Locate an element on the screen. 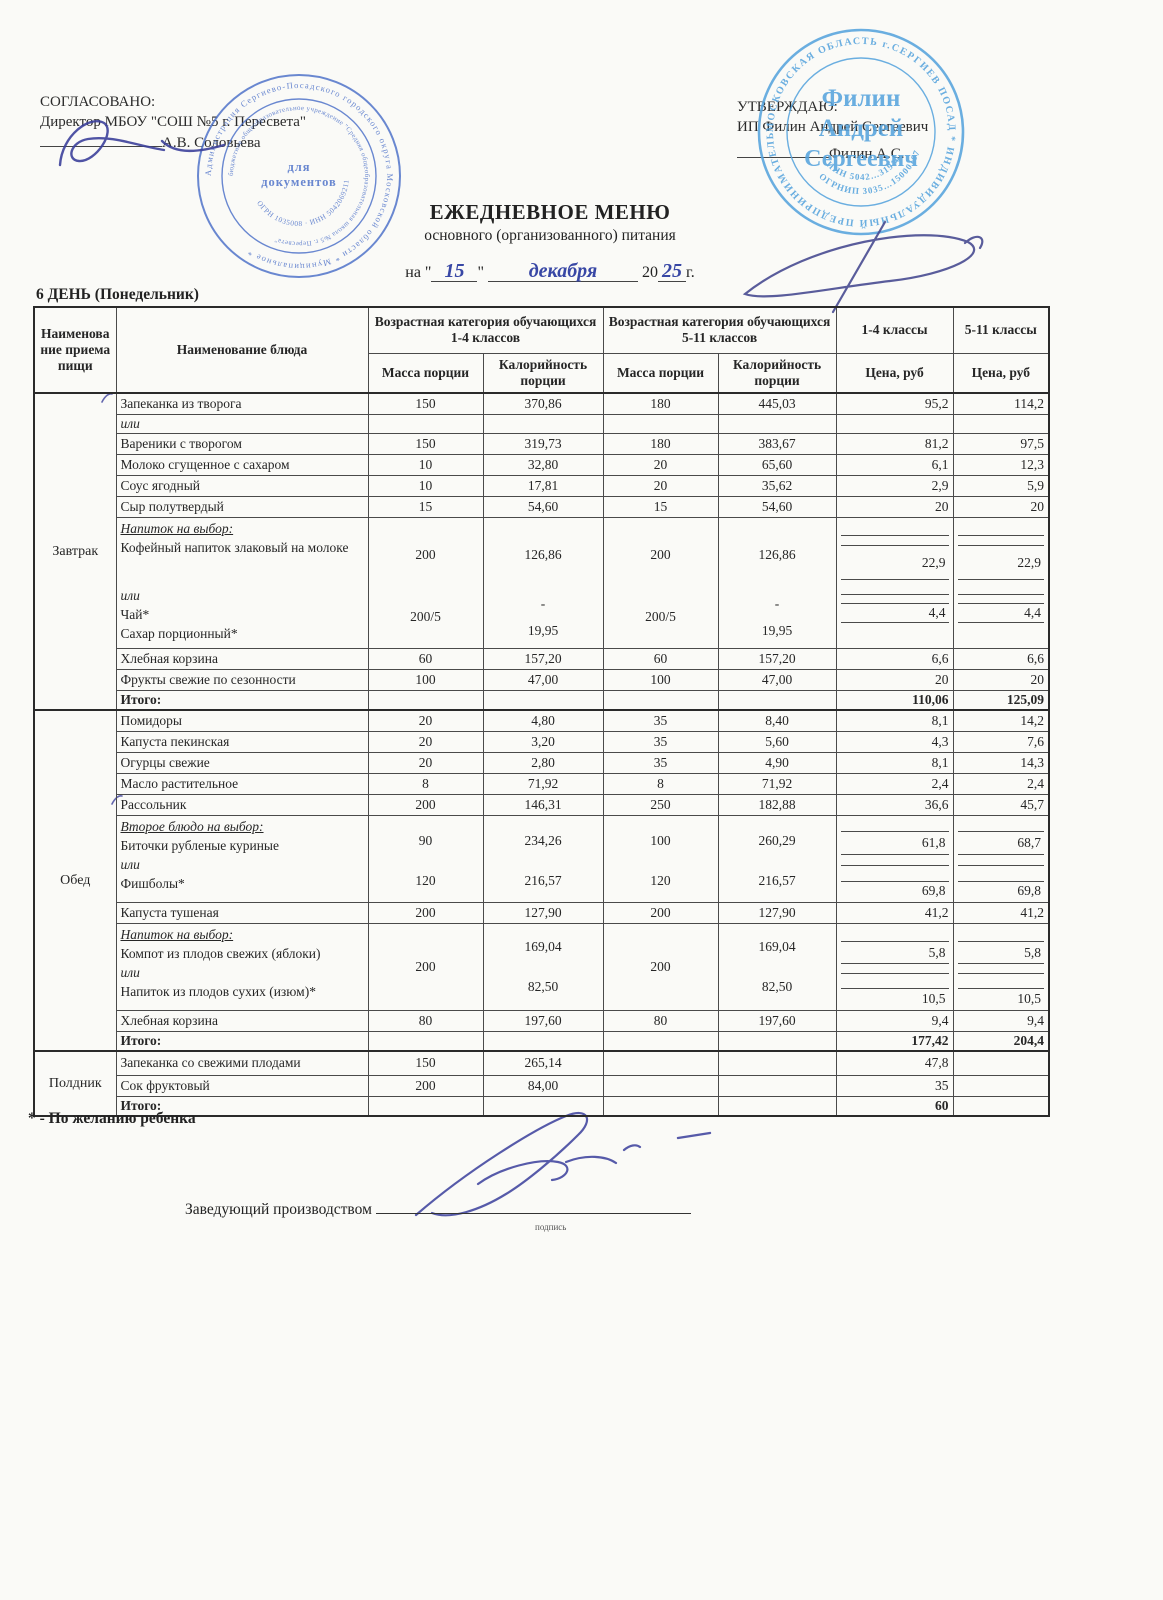 This screenshot has width=1163, height=1600. table-row: Итого: 60 is located at coordinates (542, 1106).